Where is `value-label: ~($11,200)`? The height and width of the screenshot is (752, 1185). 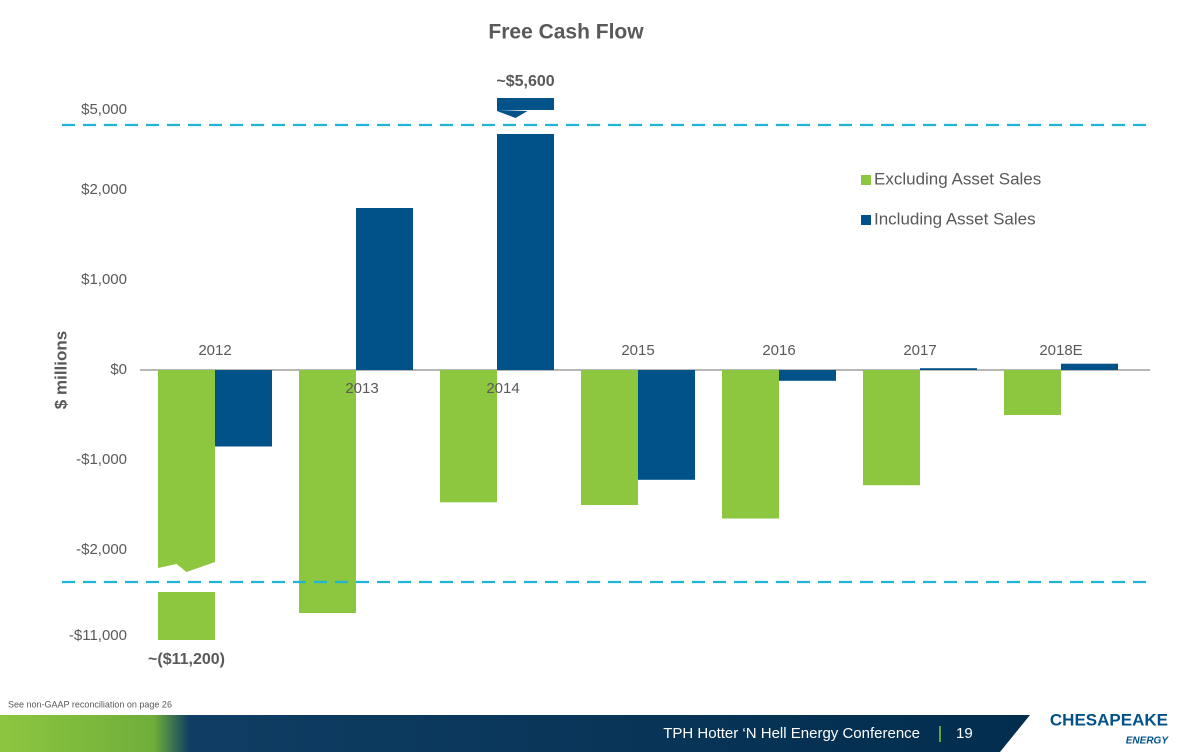
value-label: ~($11,200) is located at coordinates (186, 659).